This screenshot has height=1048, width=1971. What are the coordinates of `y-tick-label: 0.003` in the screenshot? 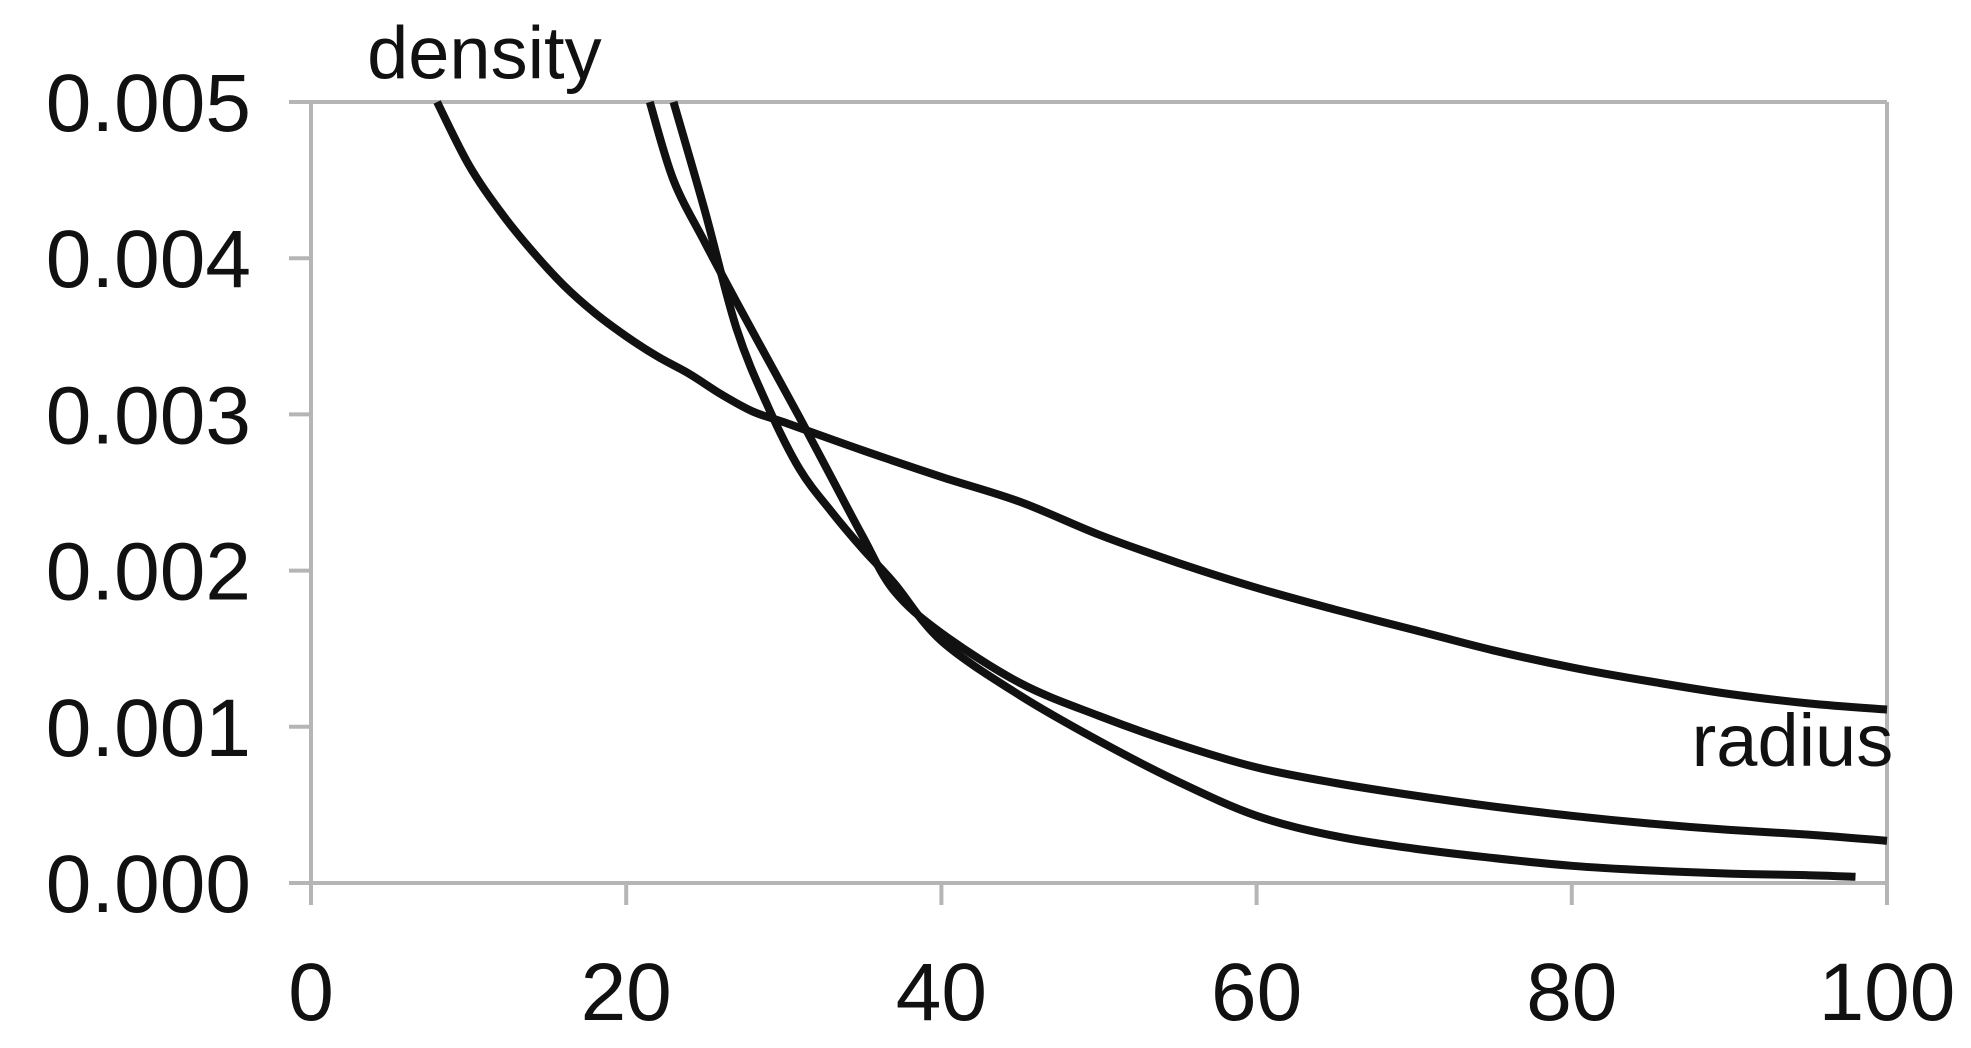 It's located at (148, 415).